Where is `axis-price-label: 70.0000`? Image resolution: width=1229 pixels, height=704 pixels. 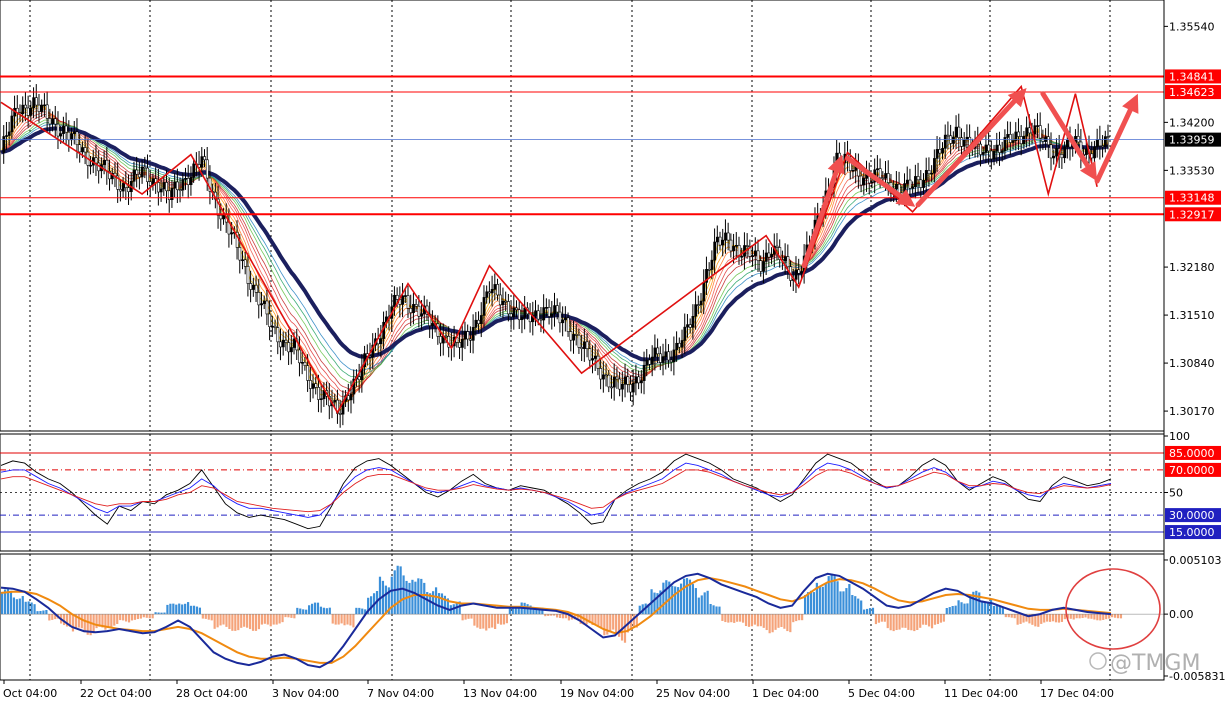
axis-price-label: 70.0000 is located at coordinates (1192, 470).